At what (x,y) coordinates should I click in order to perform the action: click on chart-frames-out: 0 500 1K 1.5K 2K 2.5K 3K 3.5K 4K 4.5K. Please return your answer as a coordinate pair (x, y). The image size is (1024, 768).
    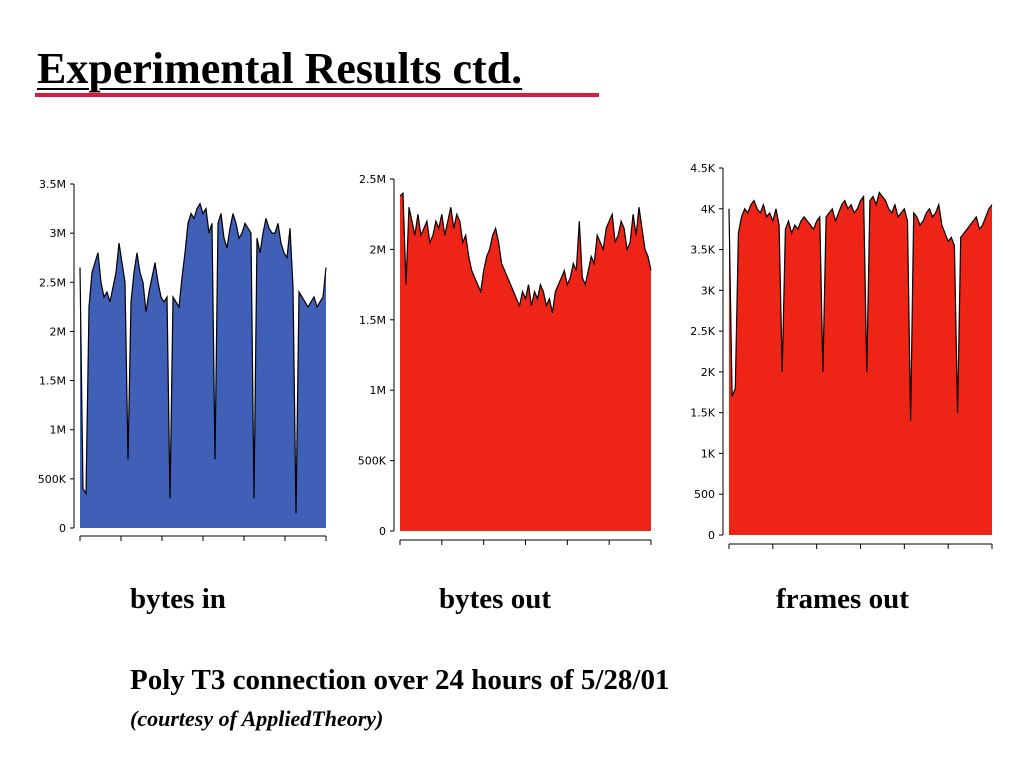
    Looking at the image, I should click on (841, 355).